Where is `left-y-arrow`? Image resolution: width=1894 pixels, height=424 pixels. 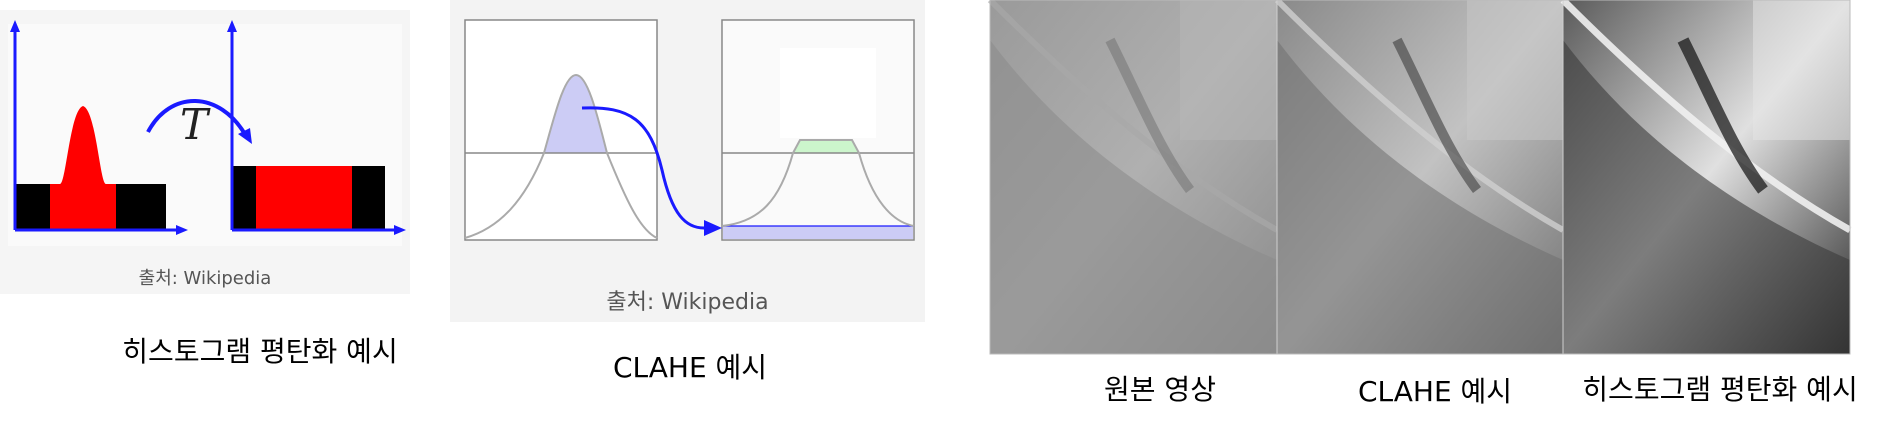
left-y-arrow is located at coordinates (15, 26).